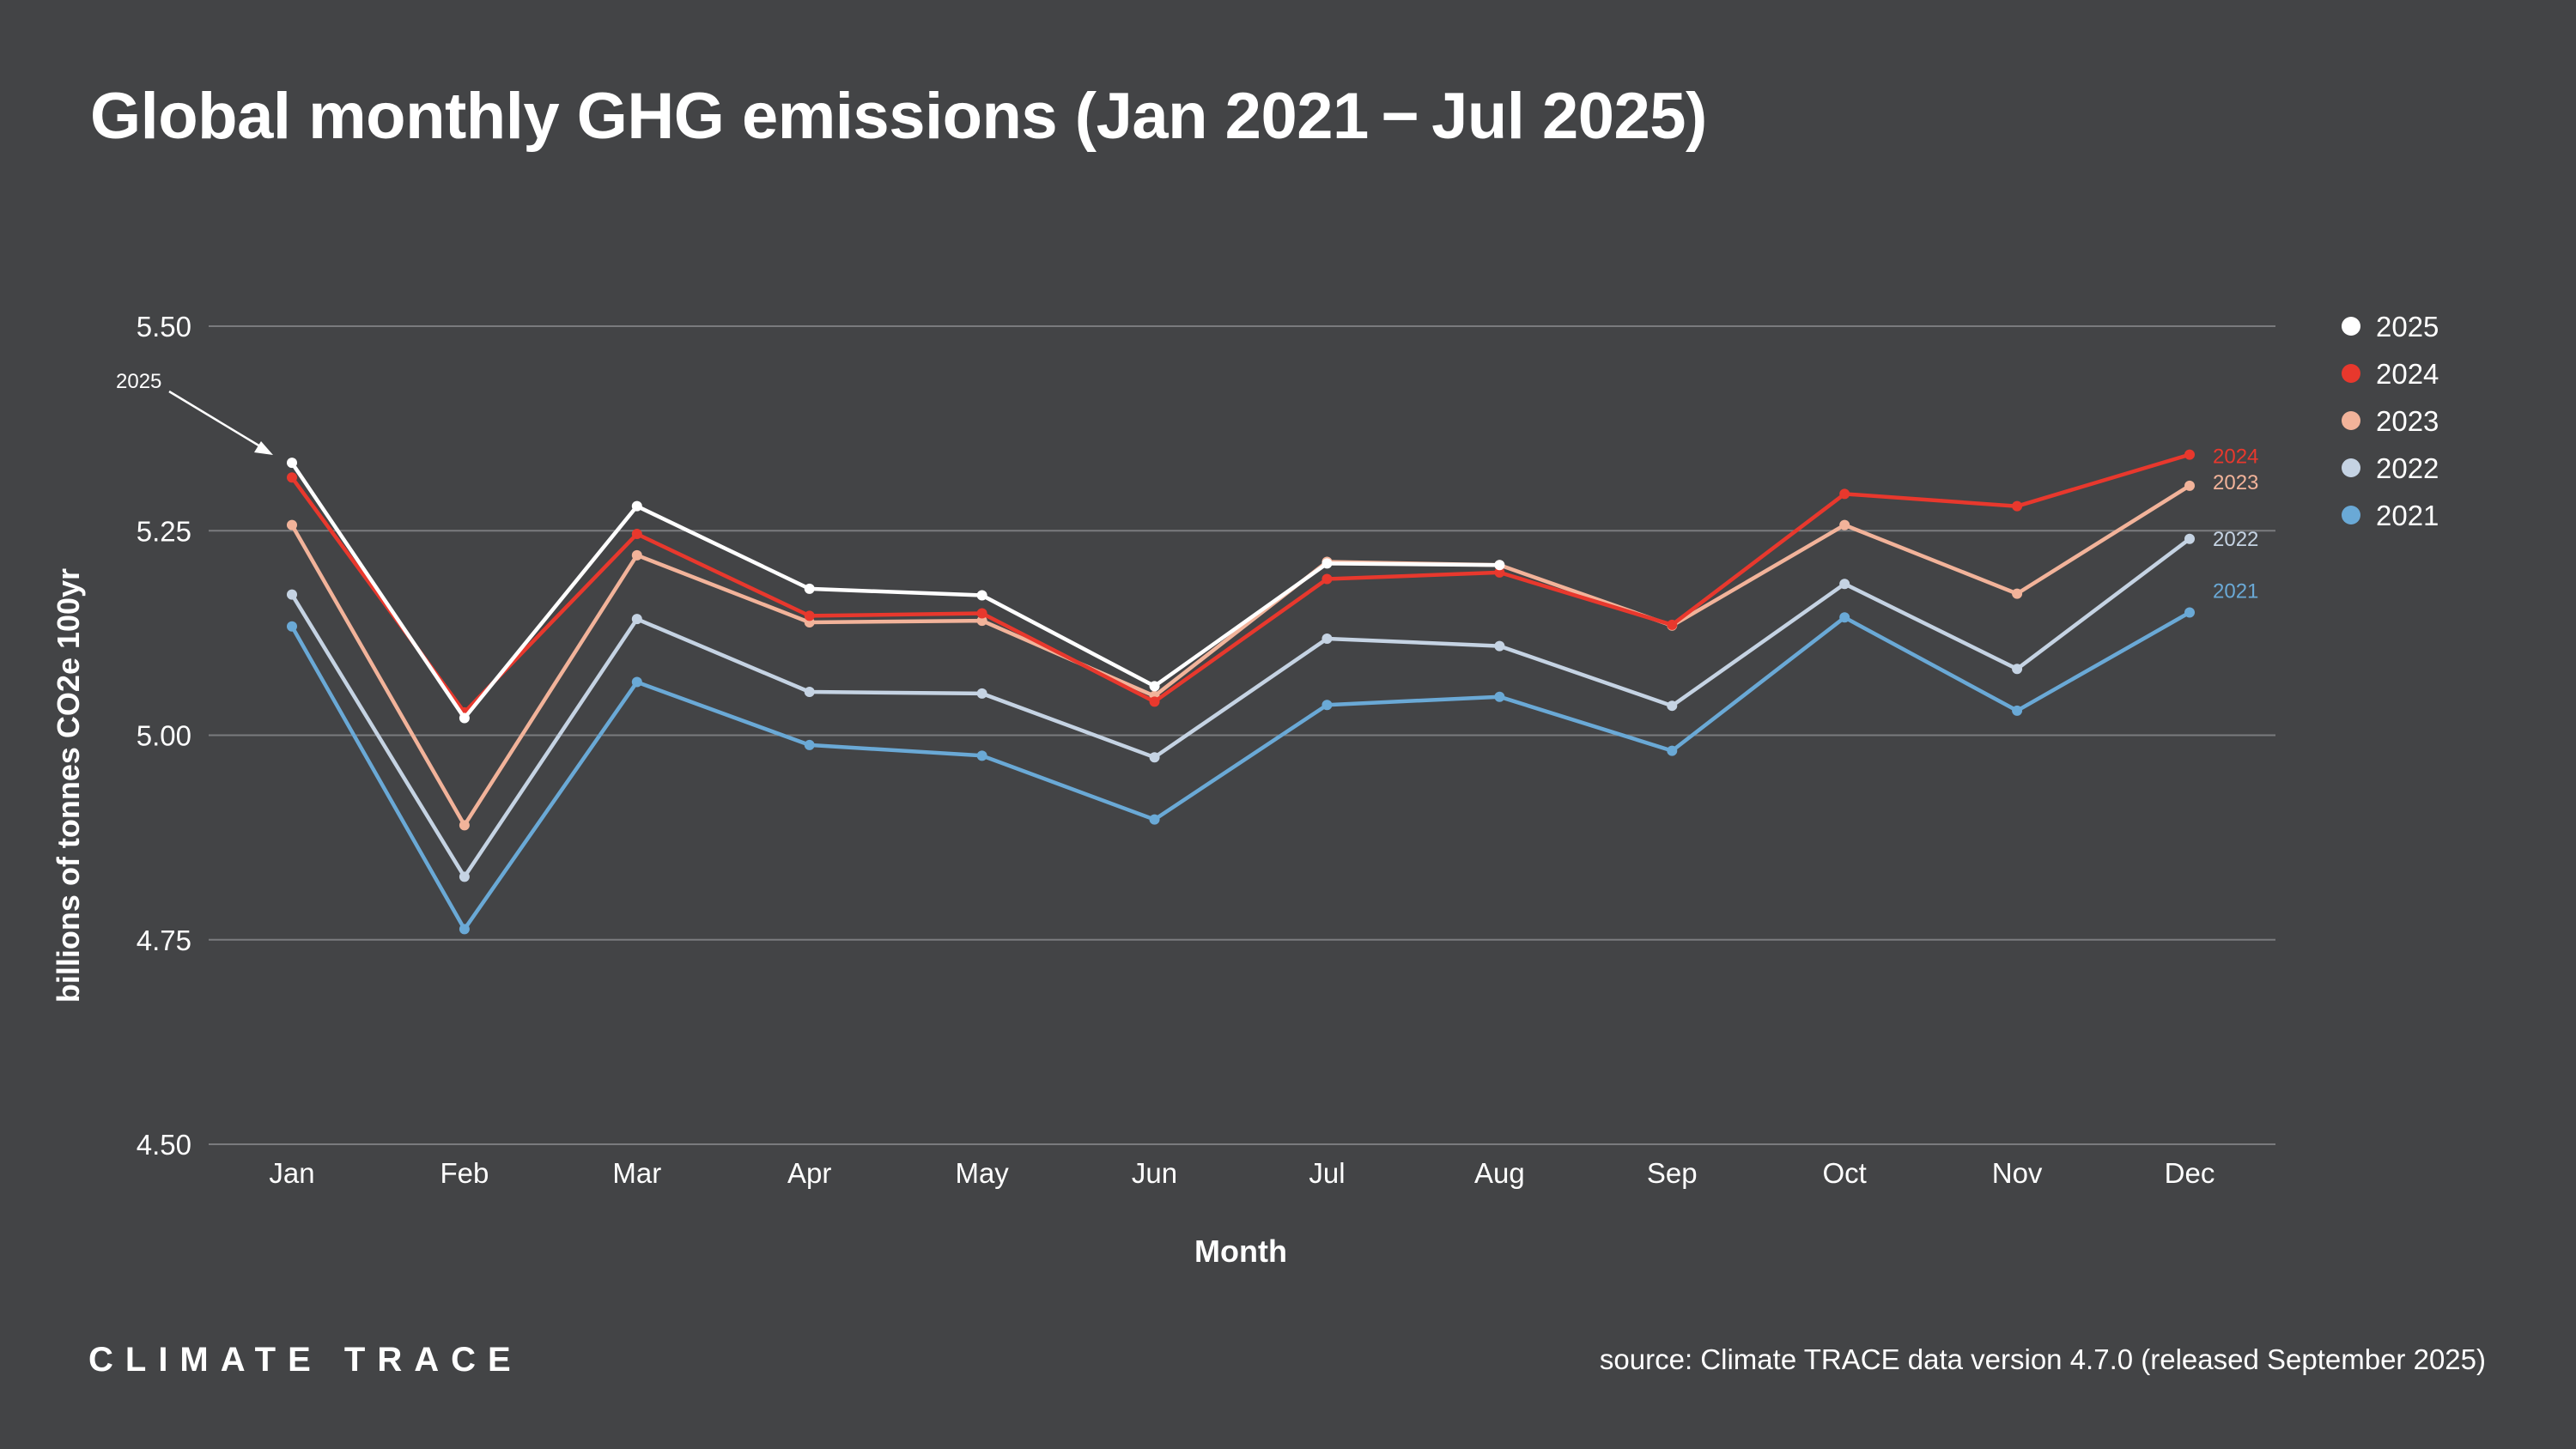  What do you see at coordinates (1240, 1251) in the screenshot?
I see `x-axis-title: Month` at bounding box center [1240, 1251].